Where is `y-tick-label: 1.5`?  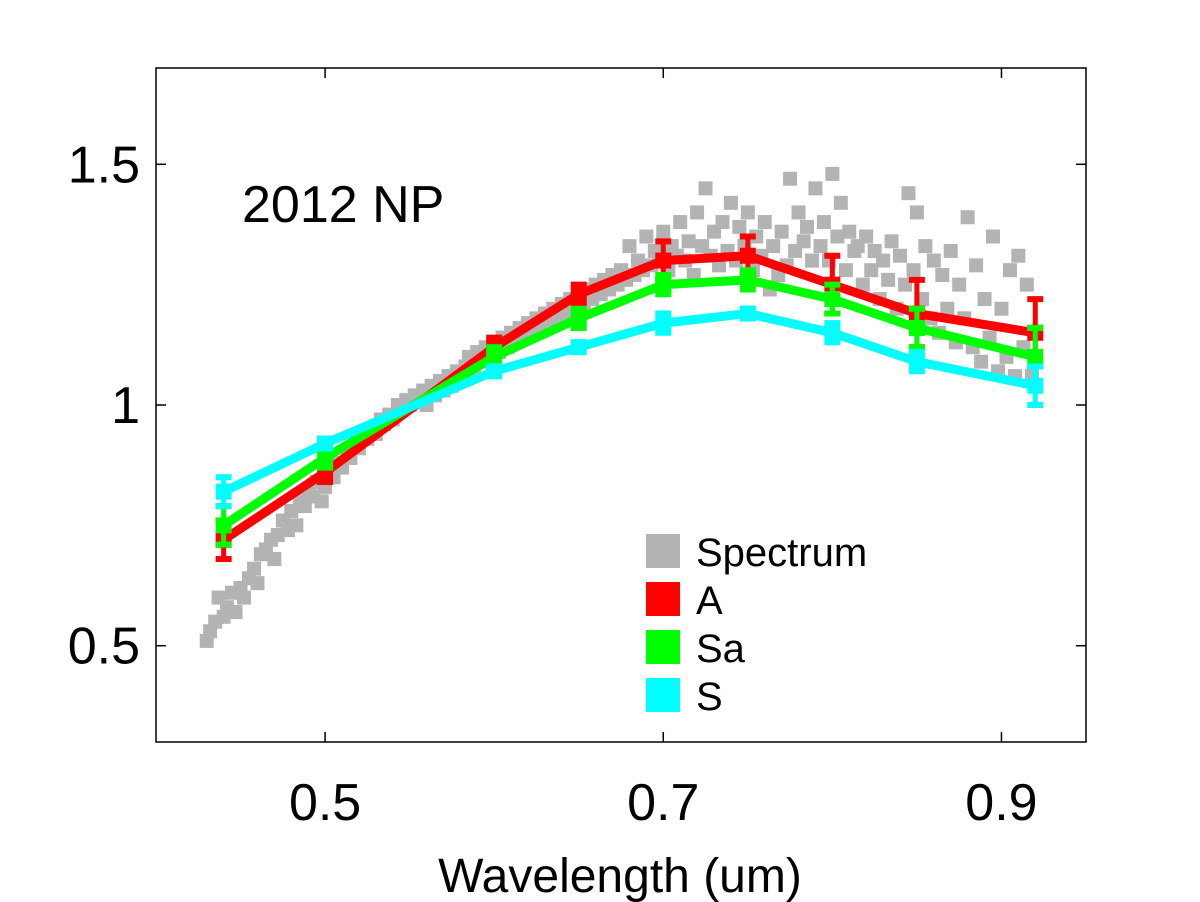
y-tick-label: 1.5 is located at coordinates (104, 165).